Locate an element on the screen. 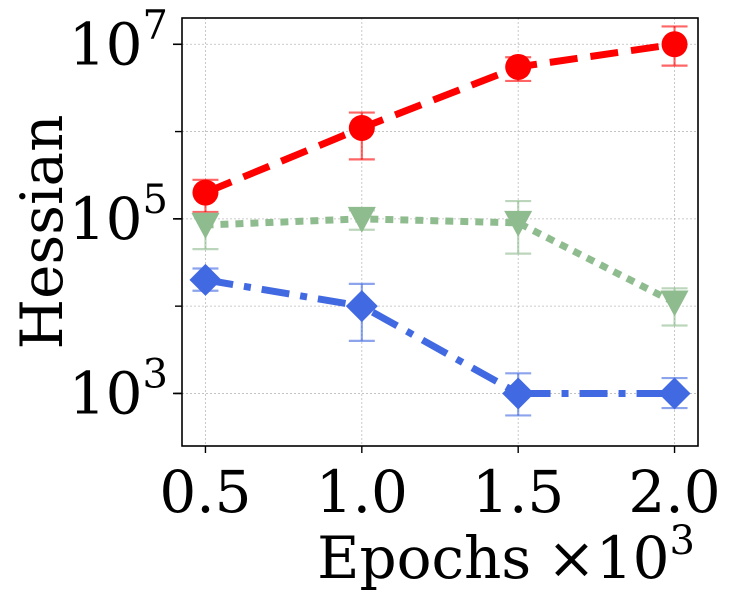  x-axis-multiplier: ×10 is located at coordinates (608, 558).